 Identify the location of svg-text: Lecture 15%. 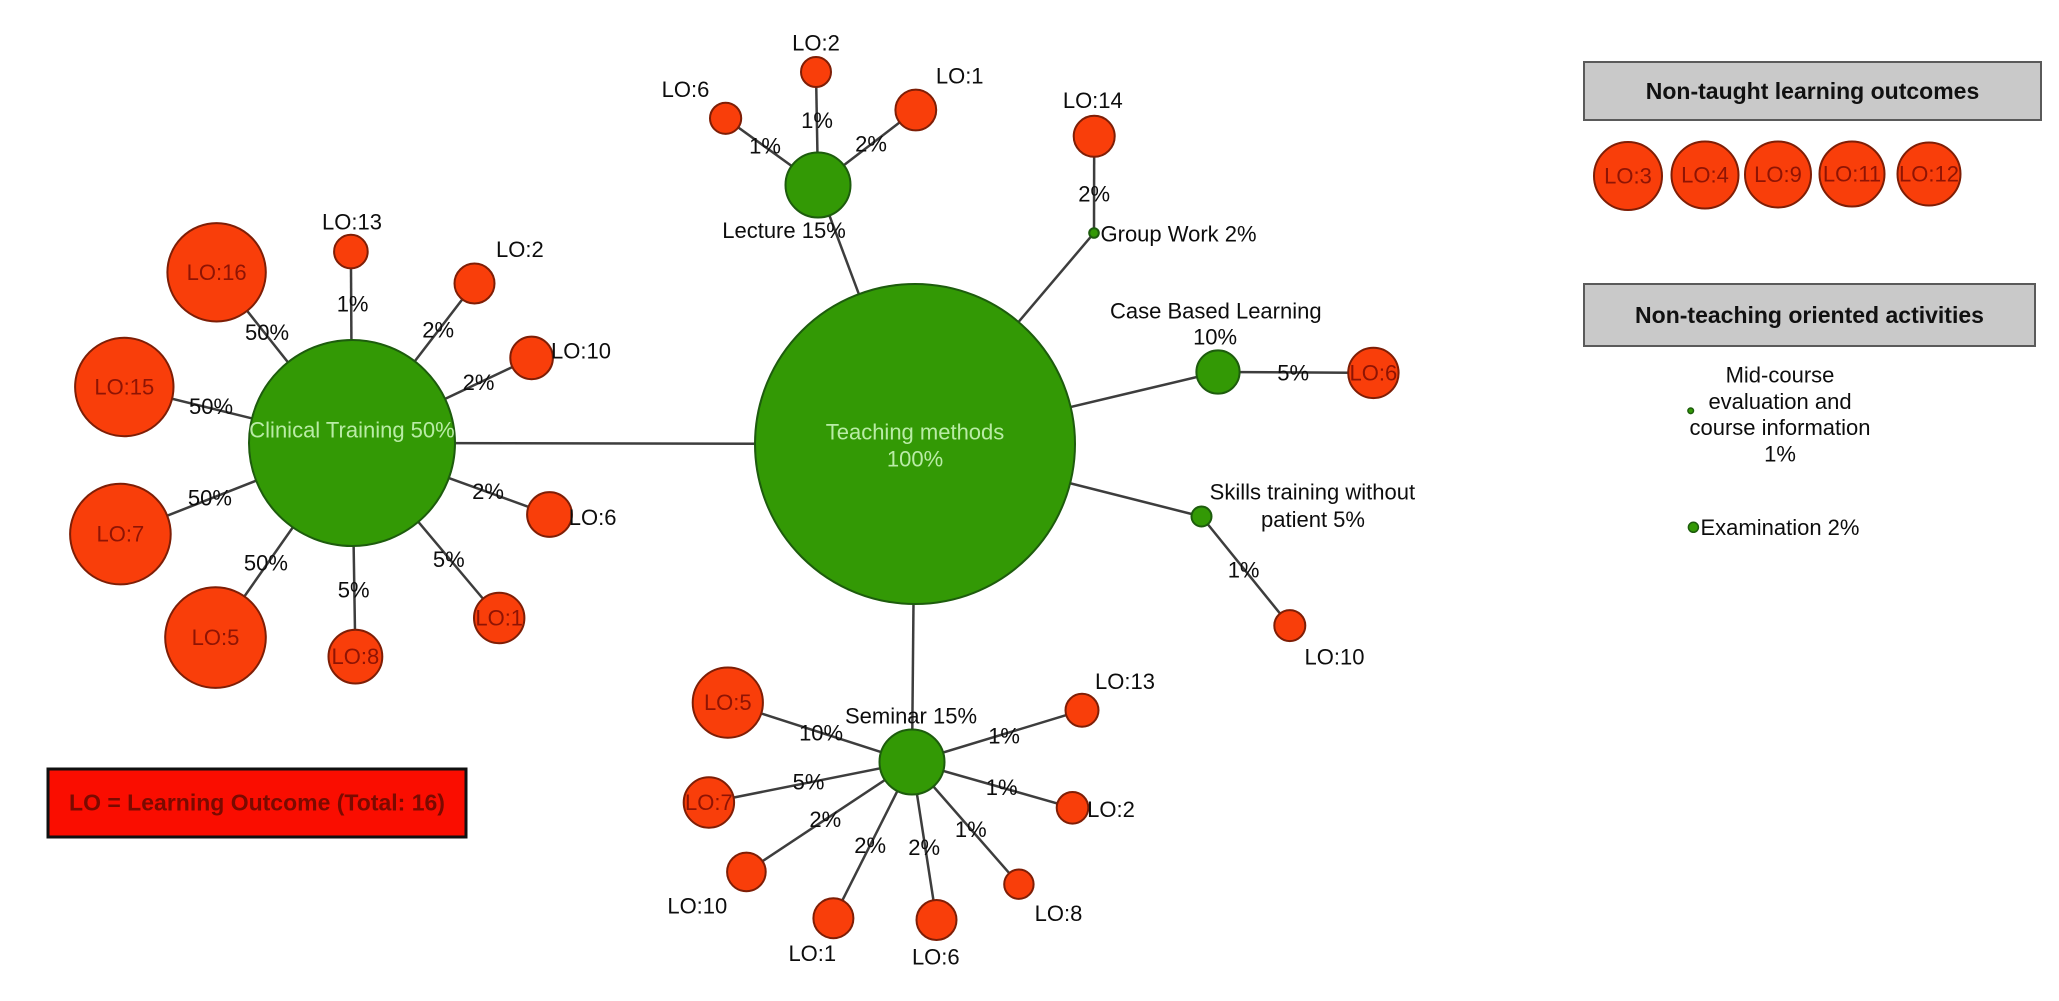
(784, 230).